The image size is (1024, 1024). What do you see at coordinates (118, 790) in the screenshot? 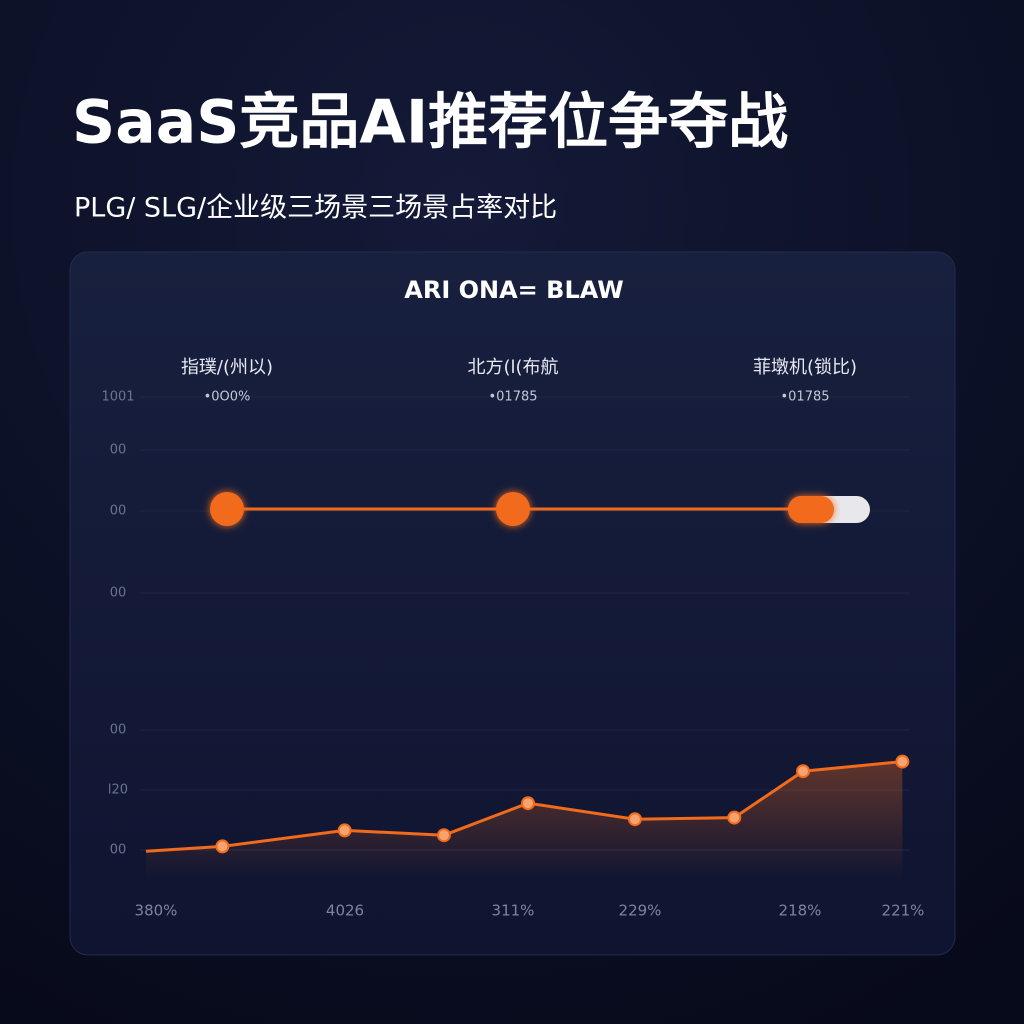
I see `y-label: l20` at bounding box center [118, 790].